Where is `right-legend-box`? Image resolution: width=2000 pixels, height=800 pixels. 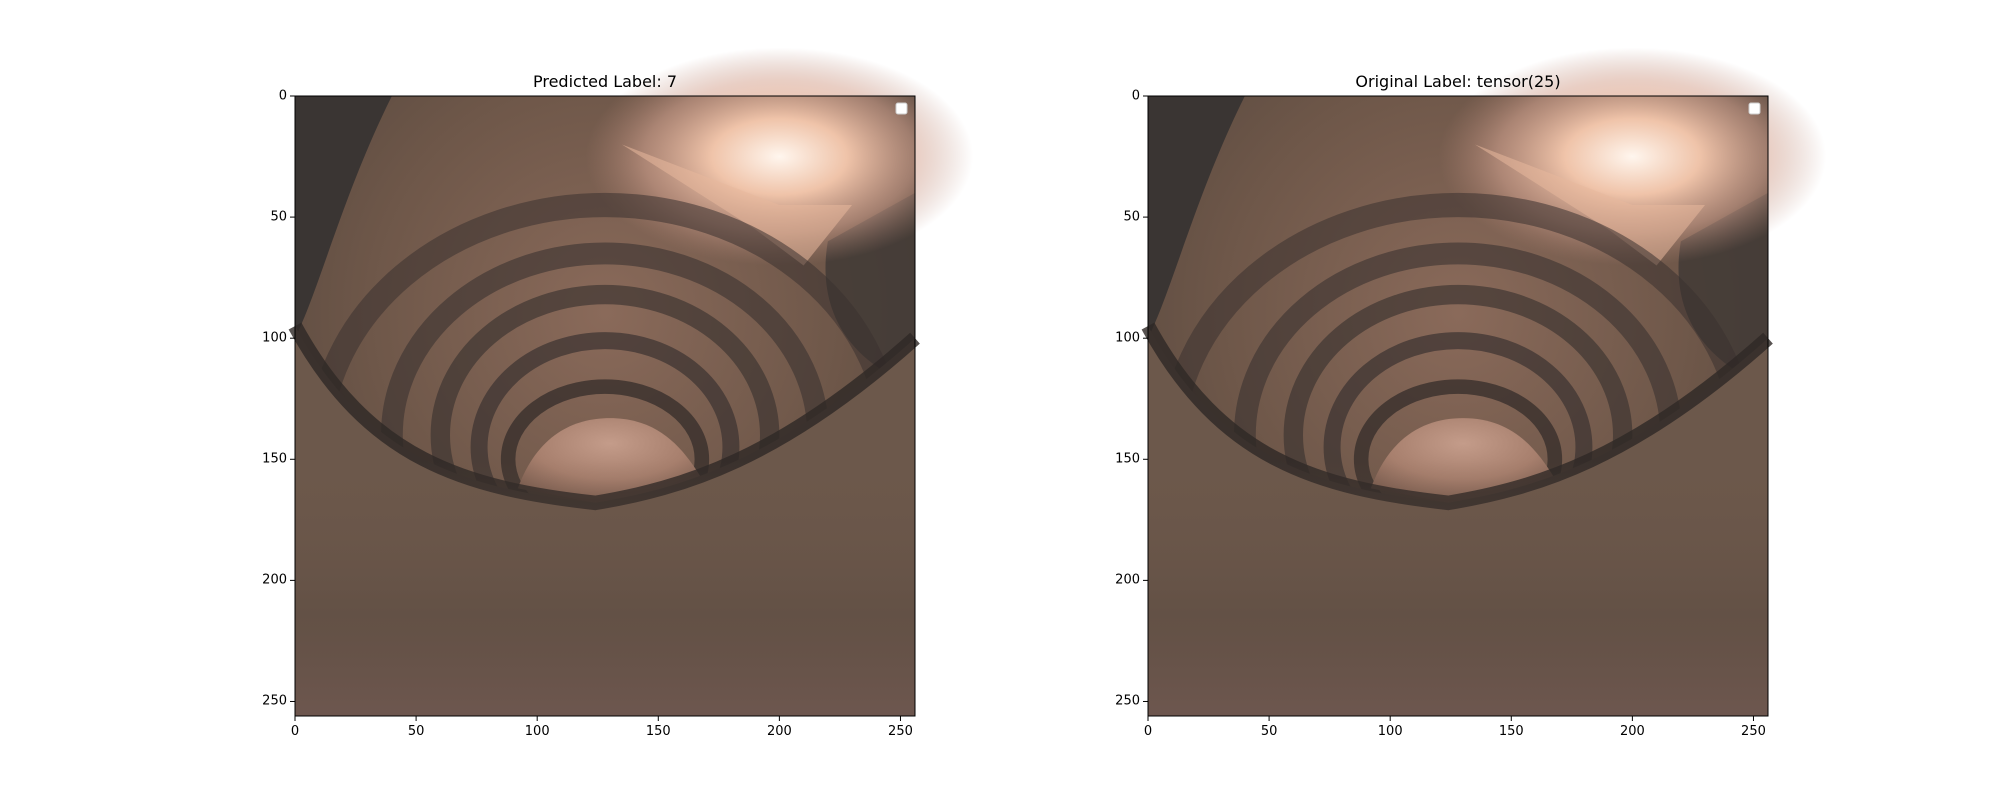 right-legend-box is located at coordinates (1754, 108).